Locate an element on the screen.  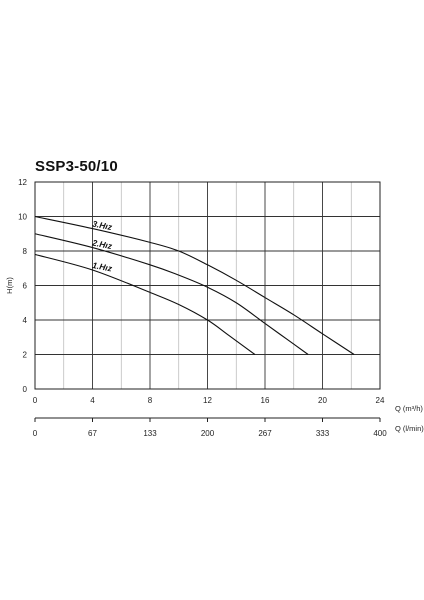
x2-tick-label: 133 is located at coordinates (150, 433).